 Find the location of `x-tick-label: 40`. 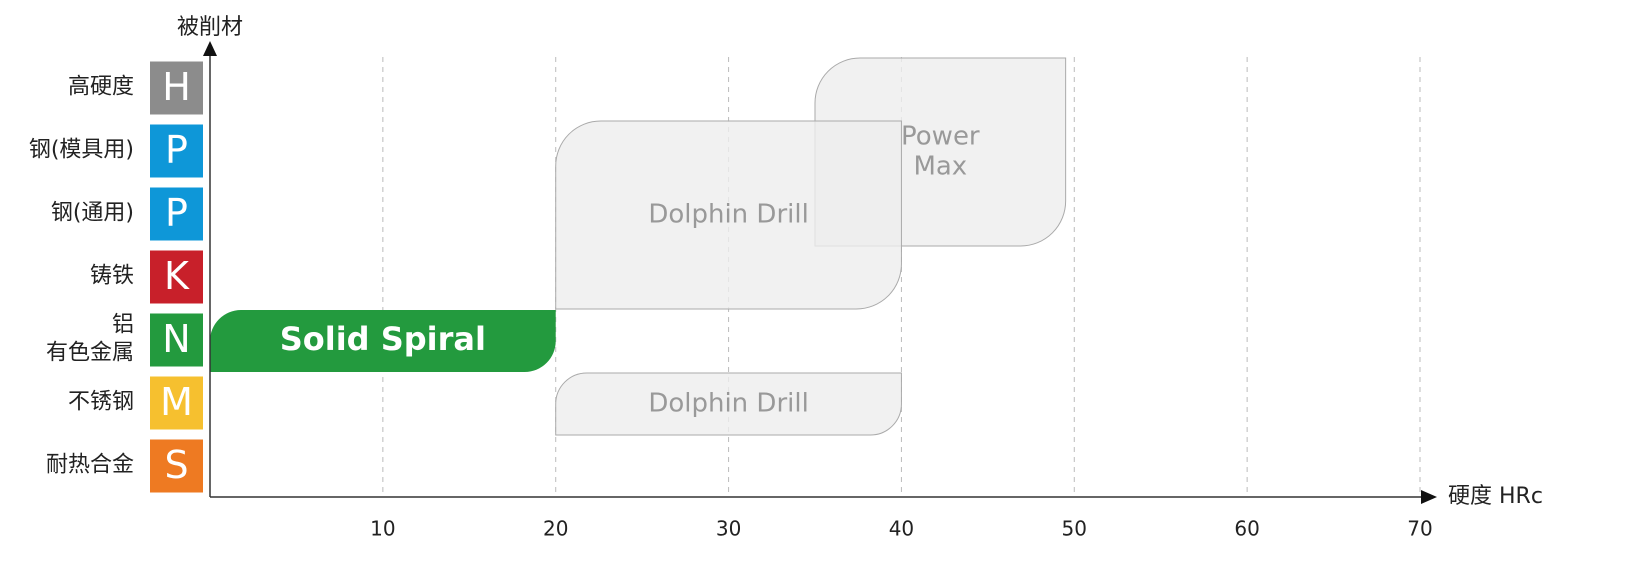

x-tick-label: 40 is located at coordinates (901, 529).